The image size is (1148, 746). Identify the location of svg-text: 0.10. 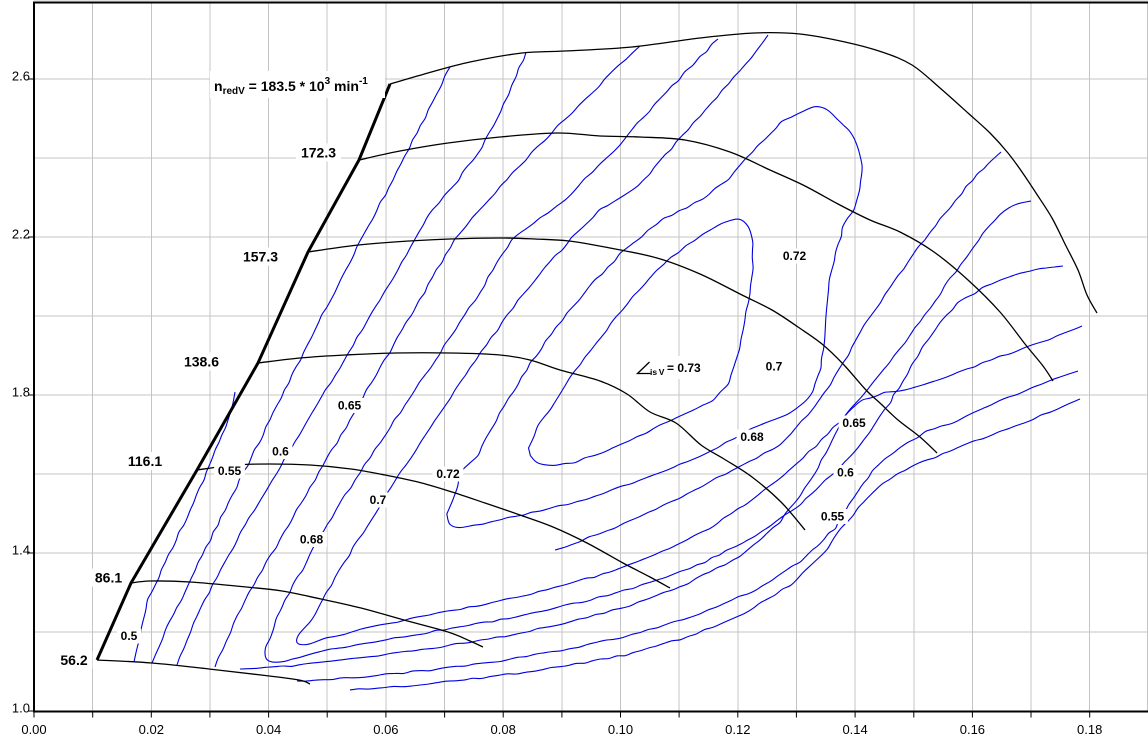
(620, 729).